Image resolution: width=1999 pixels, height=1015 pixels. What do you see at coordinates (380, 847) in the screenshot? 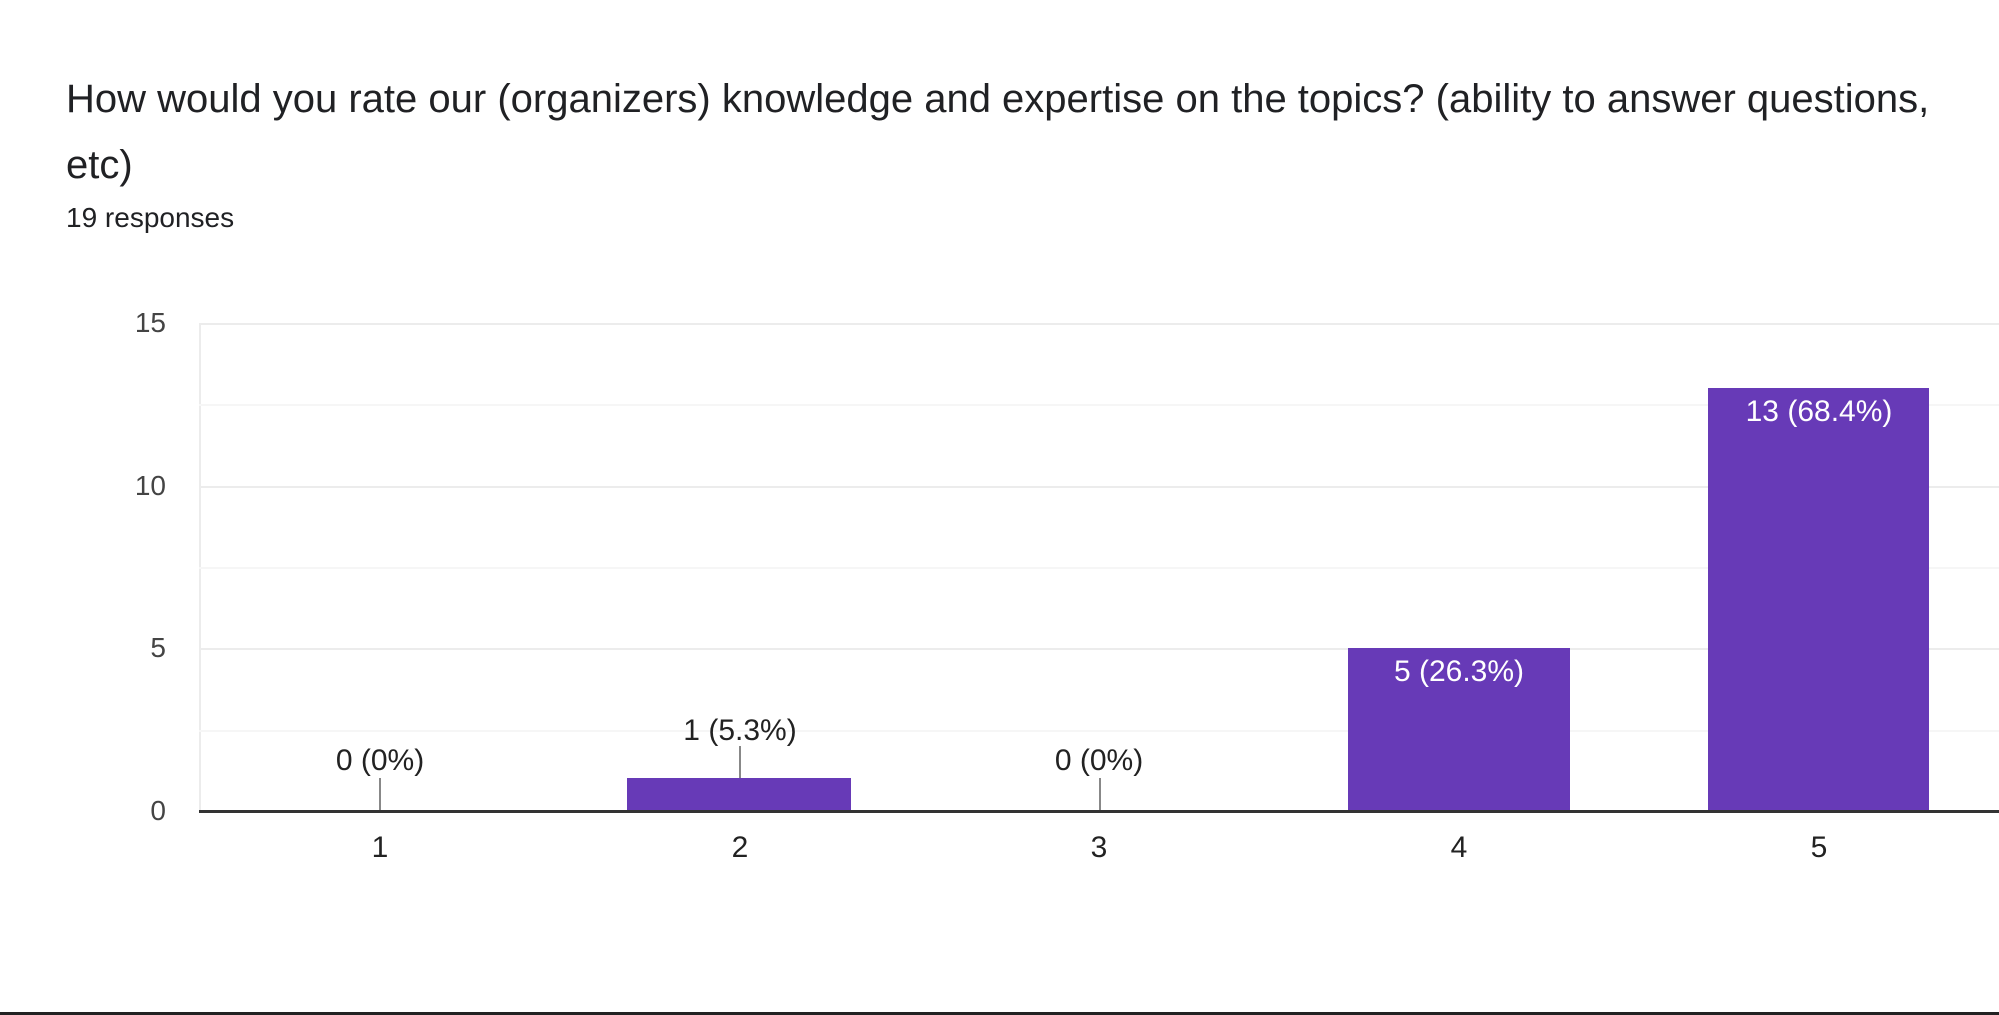
I see `x-tick-1: 1` at bounding box center [380, 847].